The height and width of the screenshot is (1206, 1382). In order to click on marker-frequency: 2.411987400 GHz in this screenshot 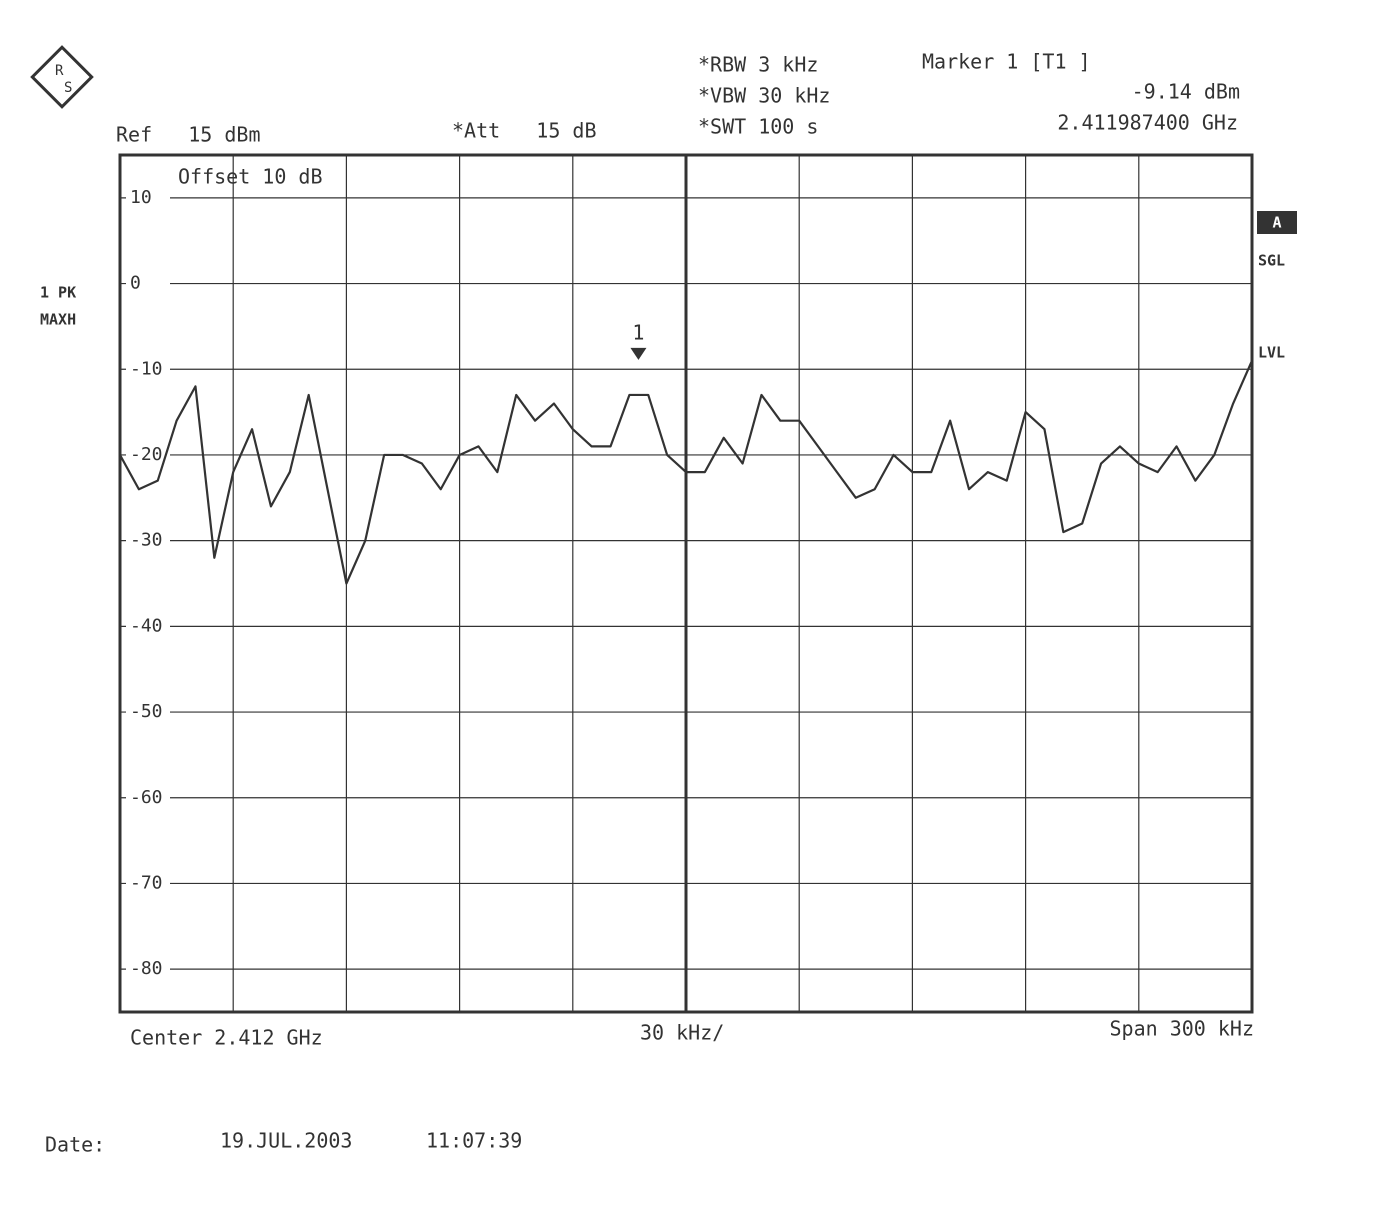, I will do `click(1147, 123)`.